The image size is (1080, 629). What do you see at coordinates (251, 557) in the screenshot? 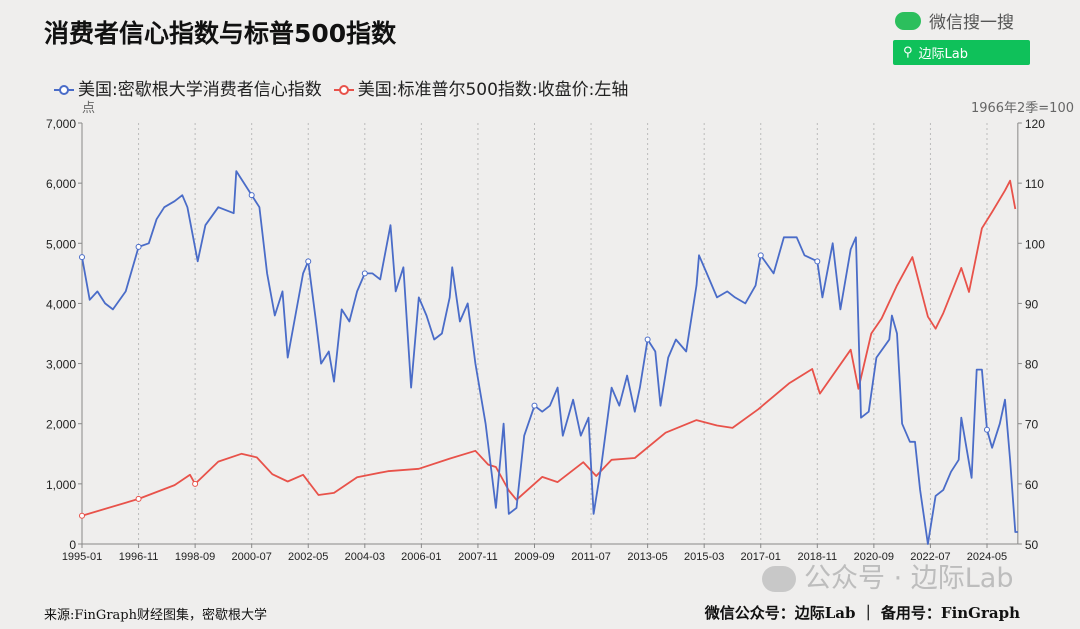
I see `x-tick-label: 2000-07` at bounding box center [251, 557].